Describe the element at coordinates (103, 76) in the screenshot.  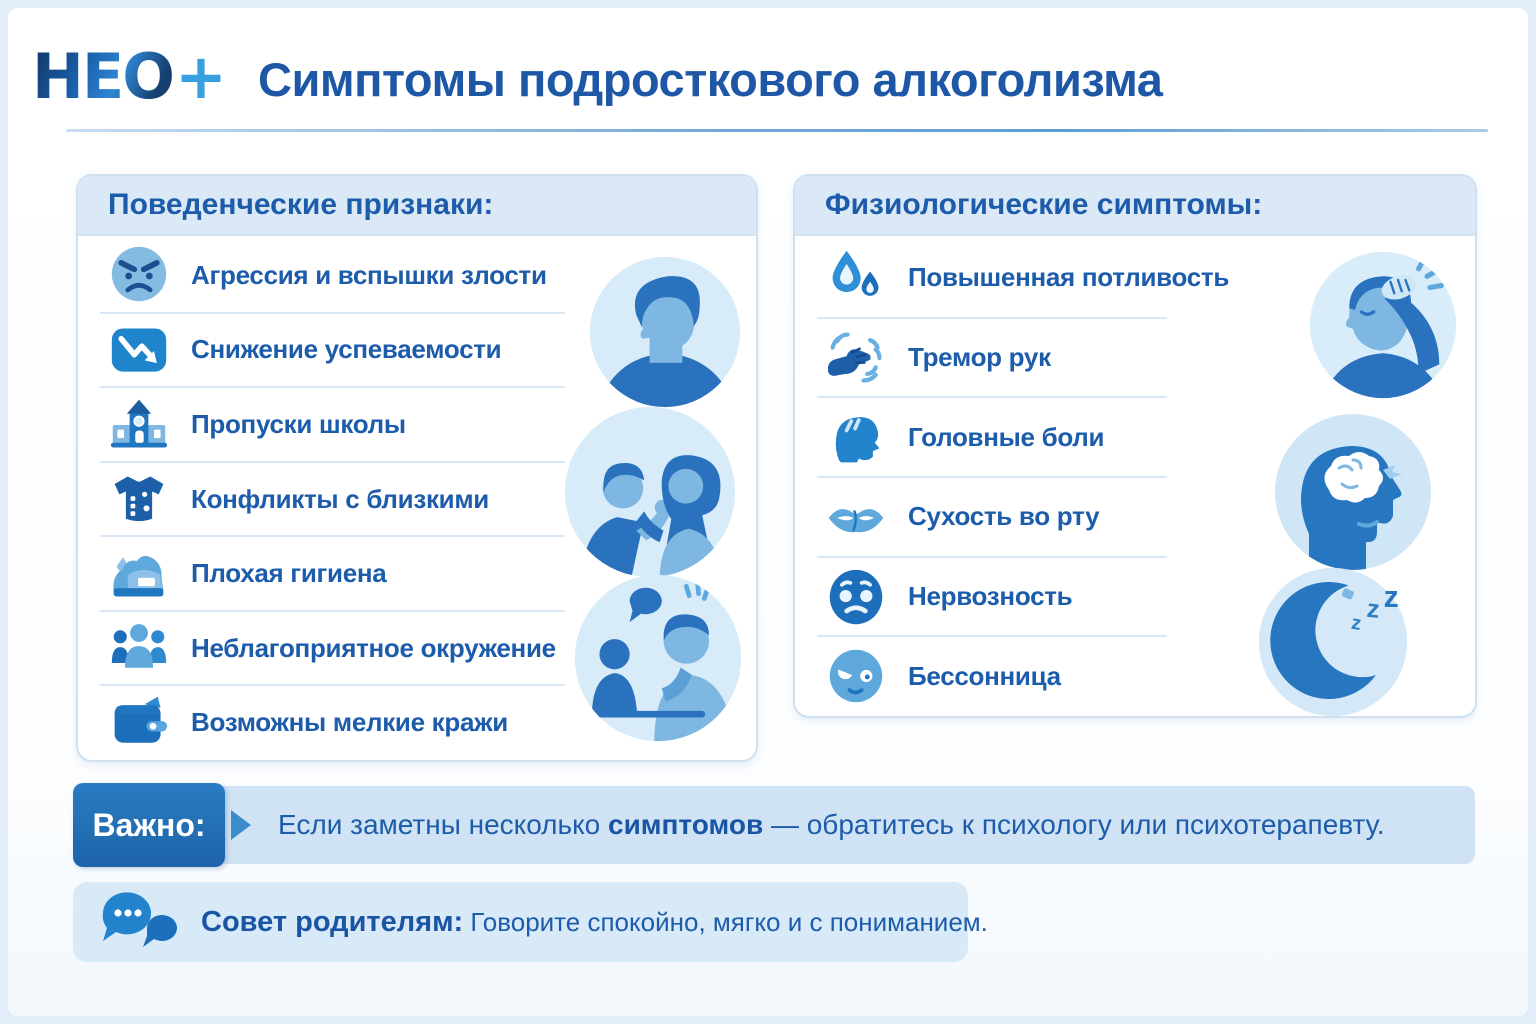
I see `logo-text: НЕО` at that location.